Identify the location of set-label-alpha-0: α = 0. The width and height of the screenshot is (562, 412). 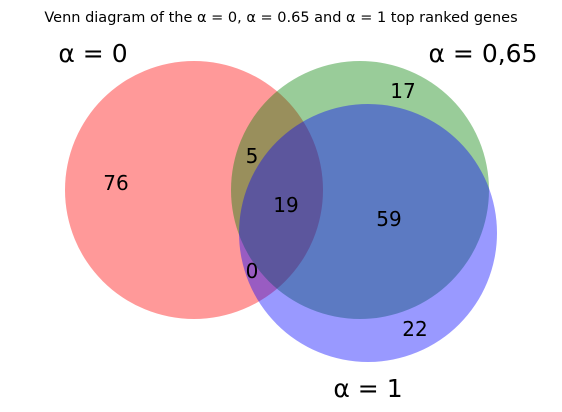
(92, 53).